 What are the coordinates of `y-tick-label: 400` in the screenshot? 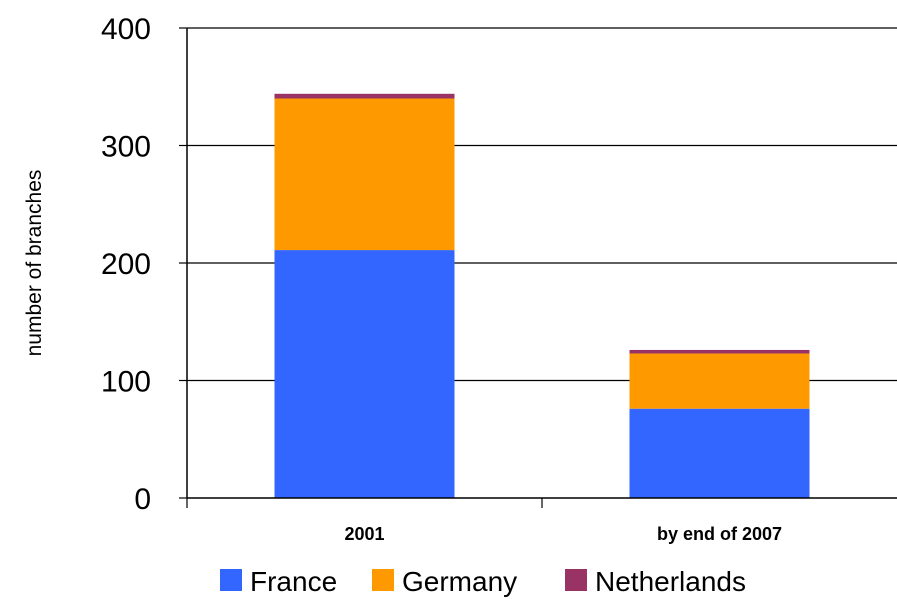 It's located at (126, 29).